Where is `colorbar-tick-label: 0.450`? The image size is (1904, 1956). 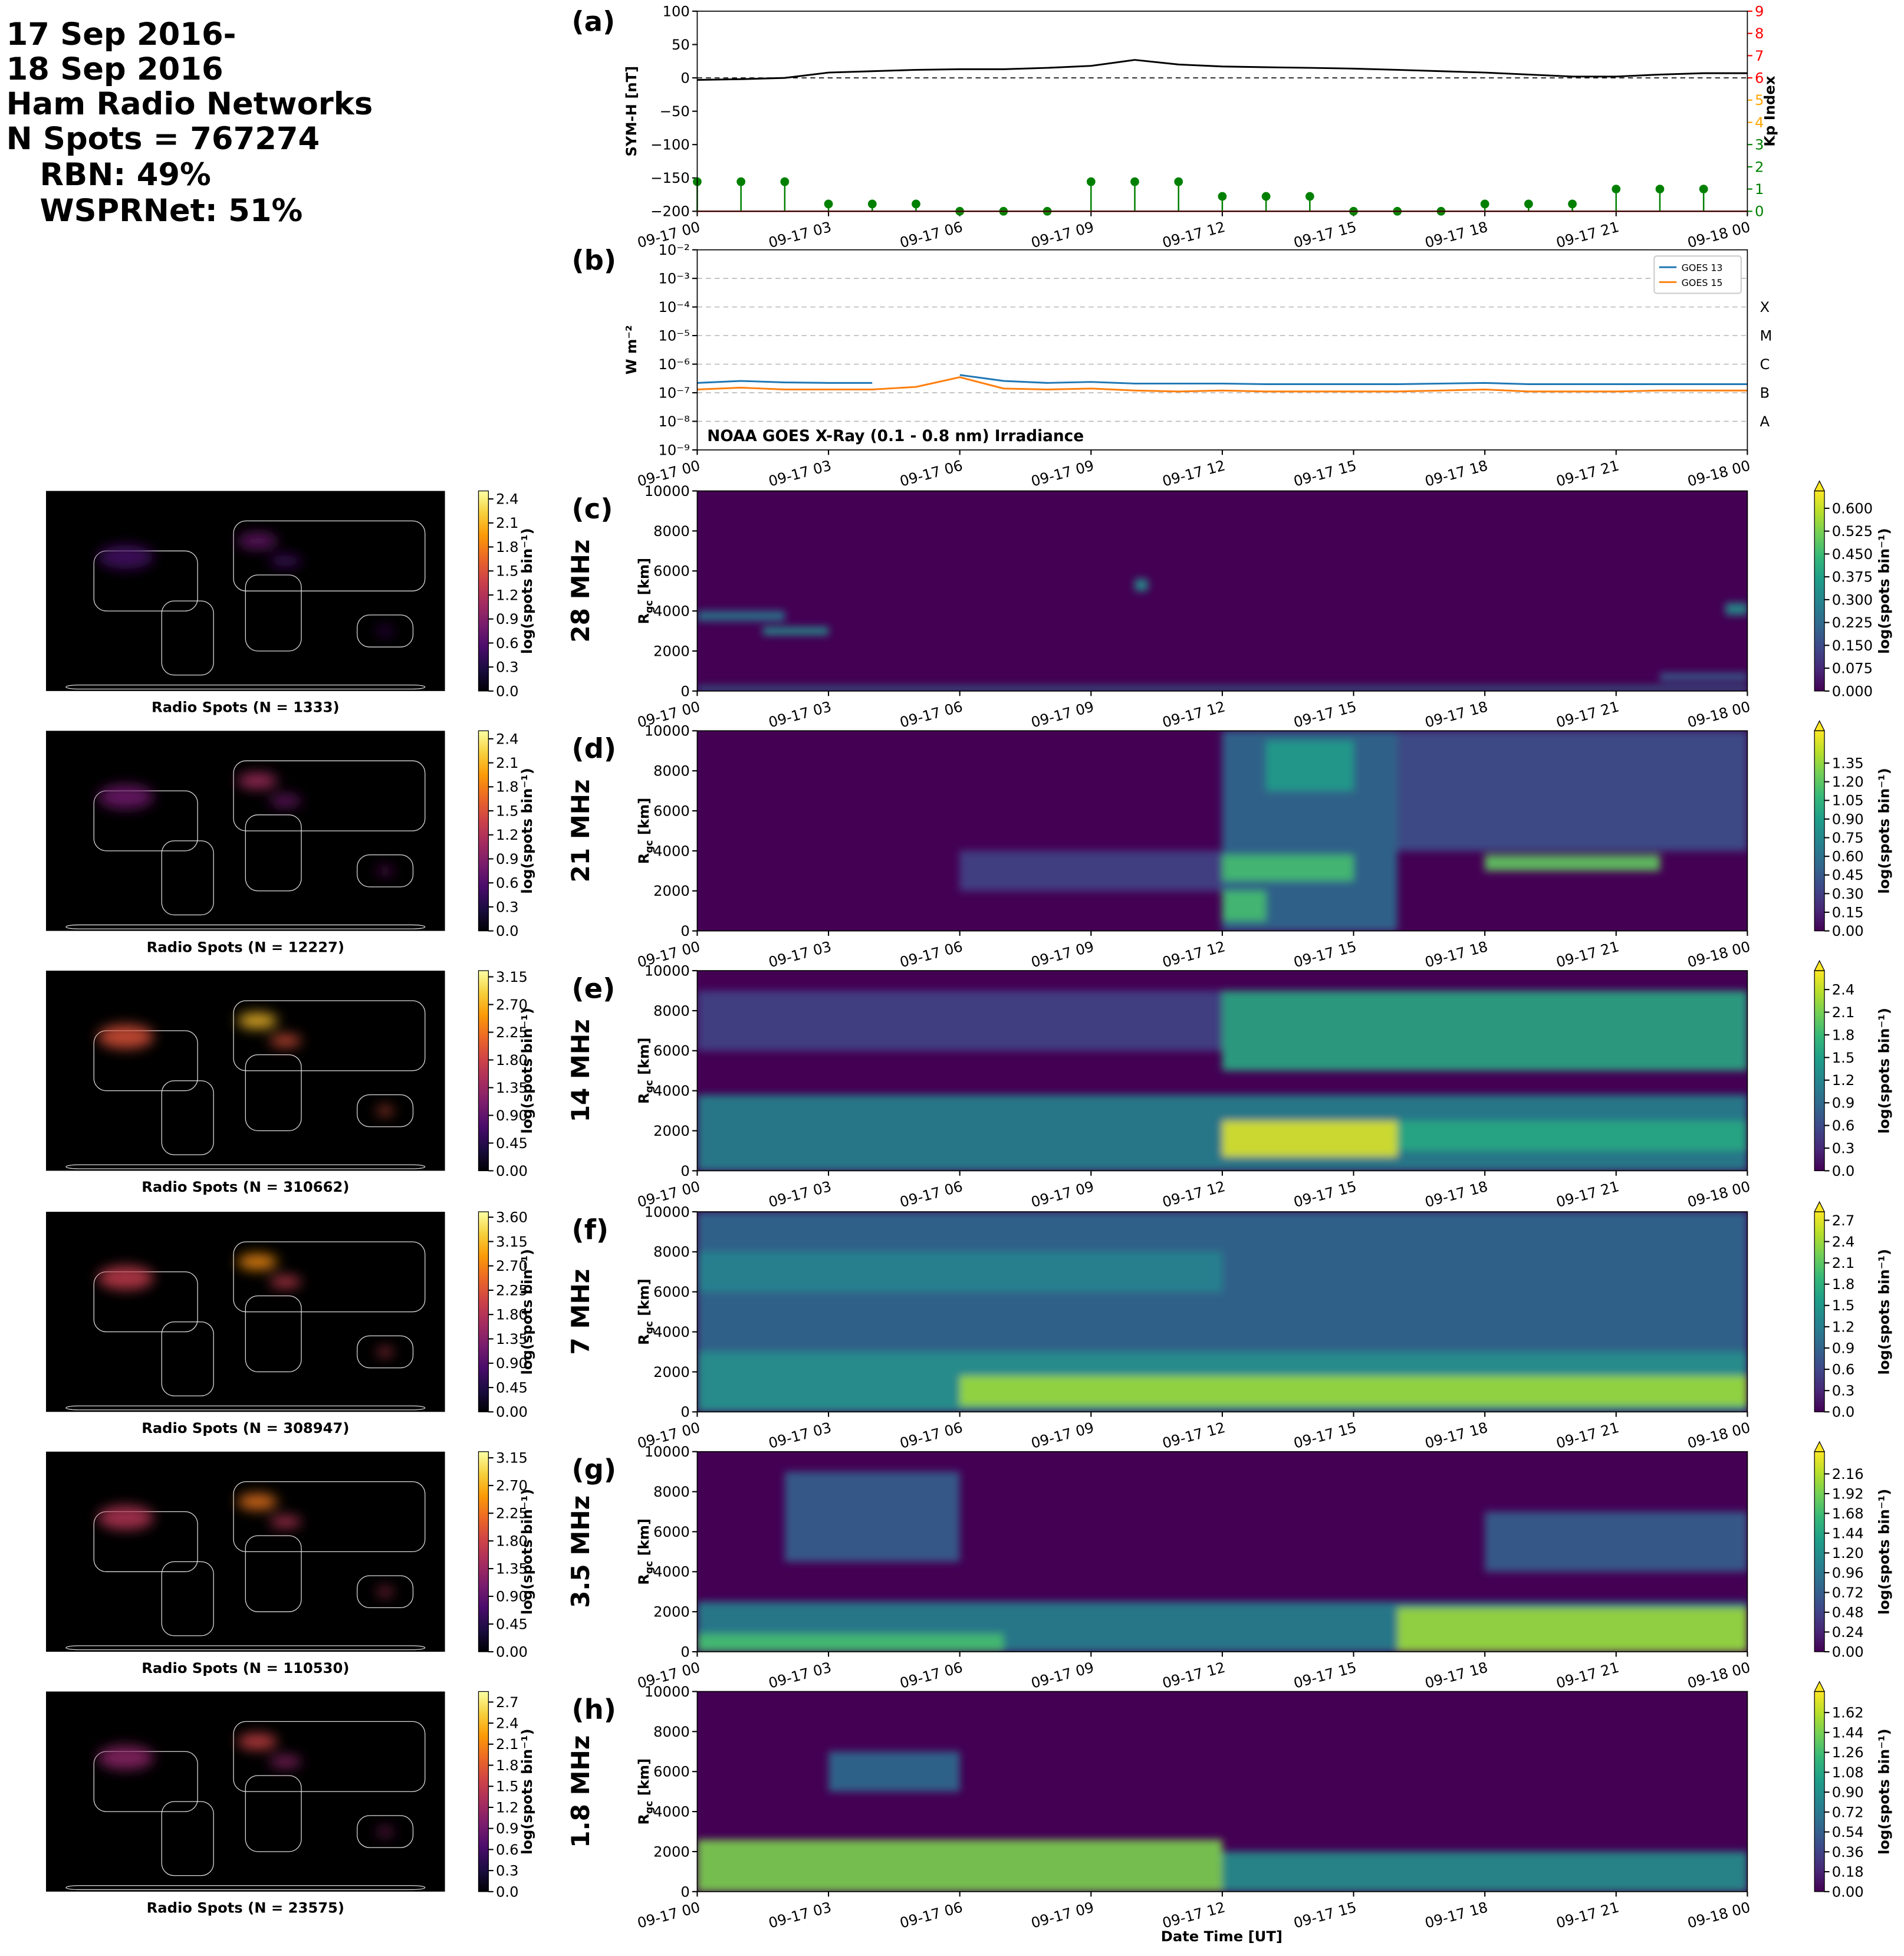
colorbar-tick-label: 0.450 is located at coordinates (1852, 554).